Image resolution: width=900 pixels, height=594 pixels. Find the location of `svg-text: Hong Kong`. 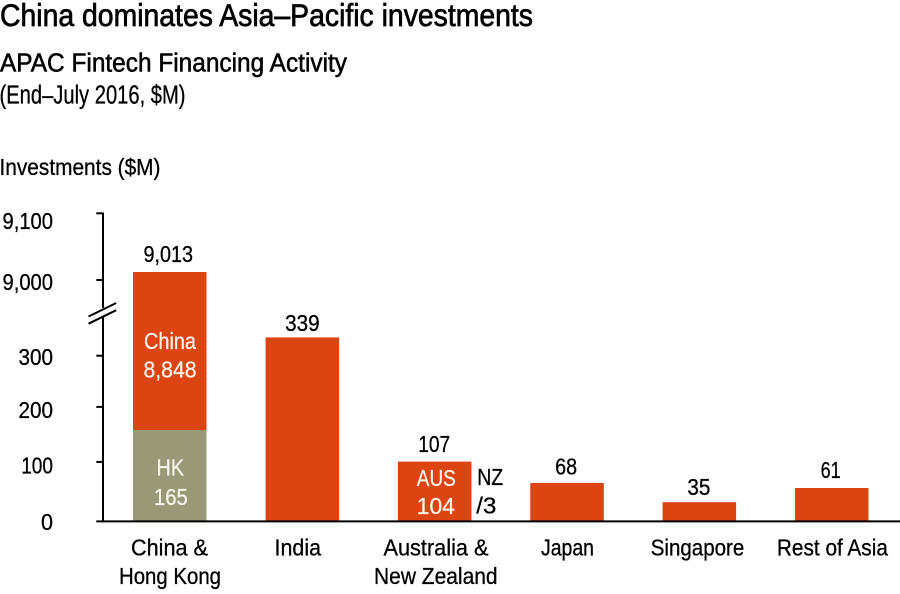

svg-text: Hong Kong is located at coordinates (170, 576).